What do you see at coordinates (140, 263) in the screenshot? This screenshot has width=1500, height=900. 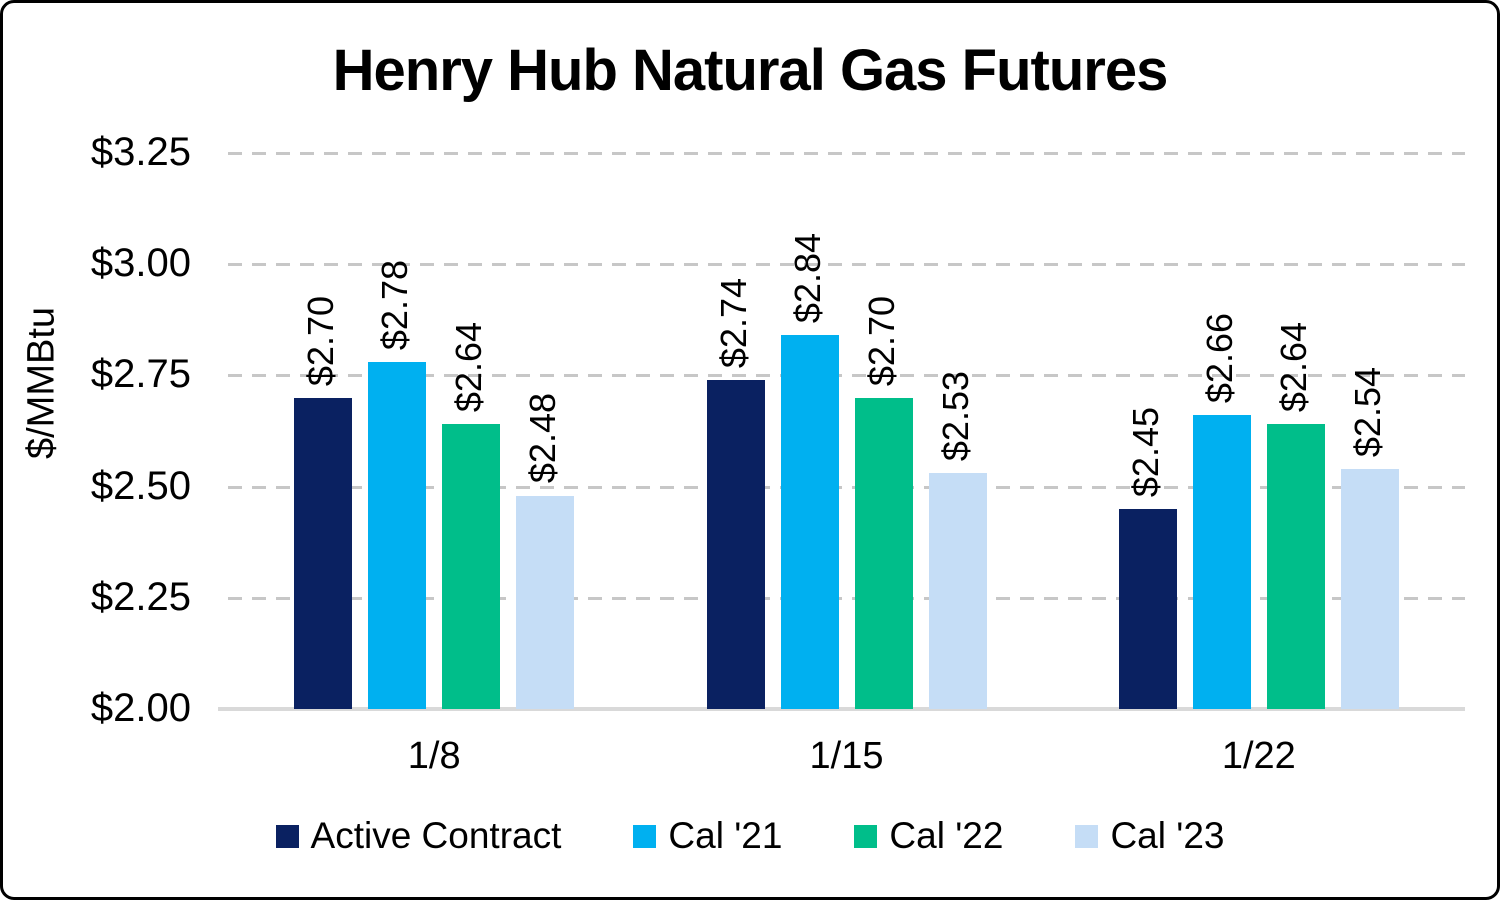 I see `y-tick-label: $3.00` at bounding box center [140, 263].